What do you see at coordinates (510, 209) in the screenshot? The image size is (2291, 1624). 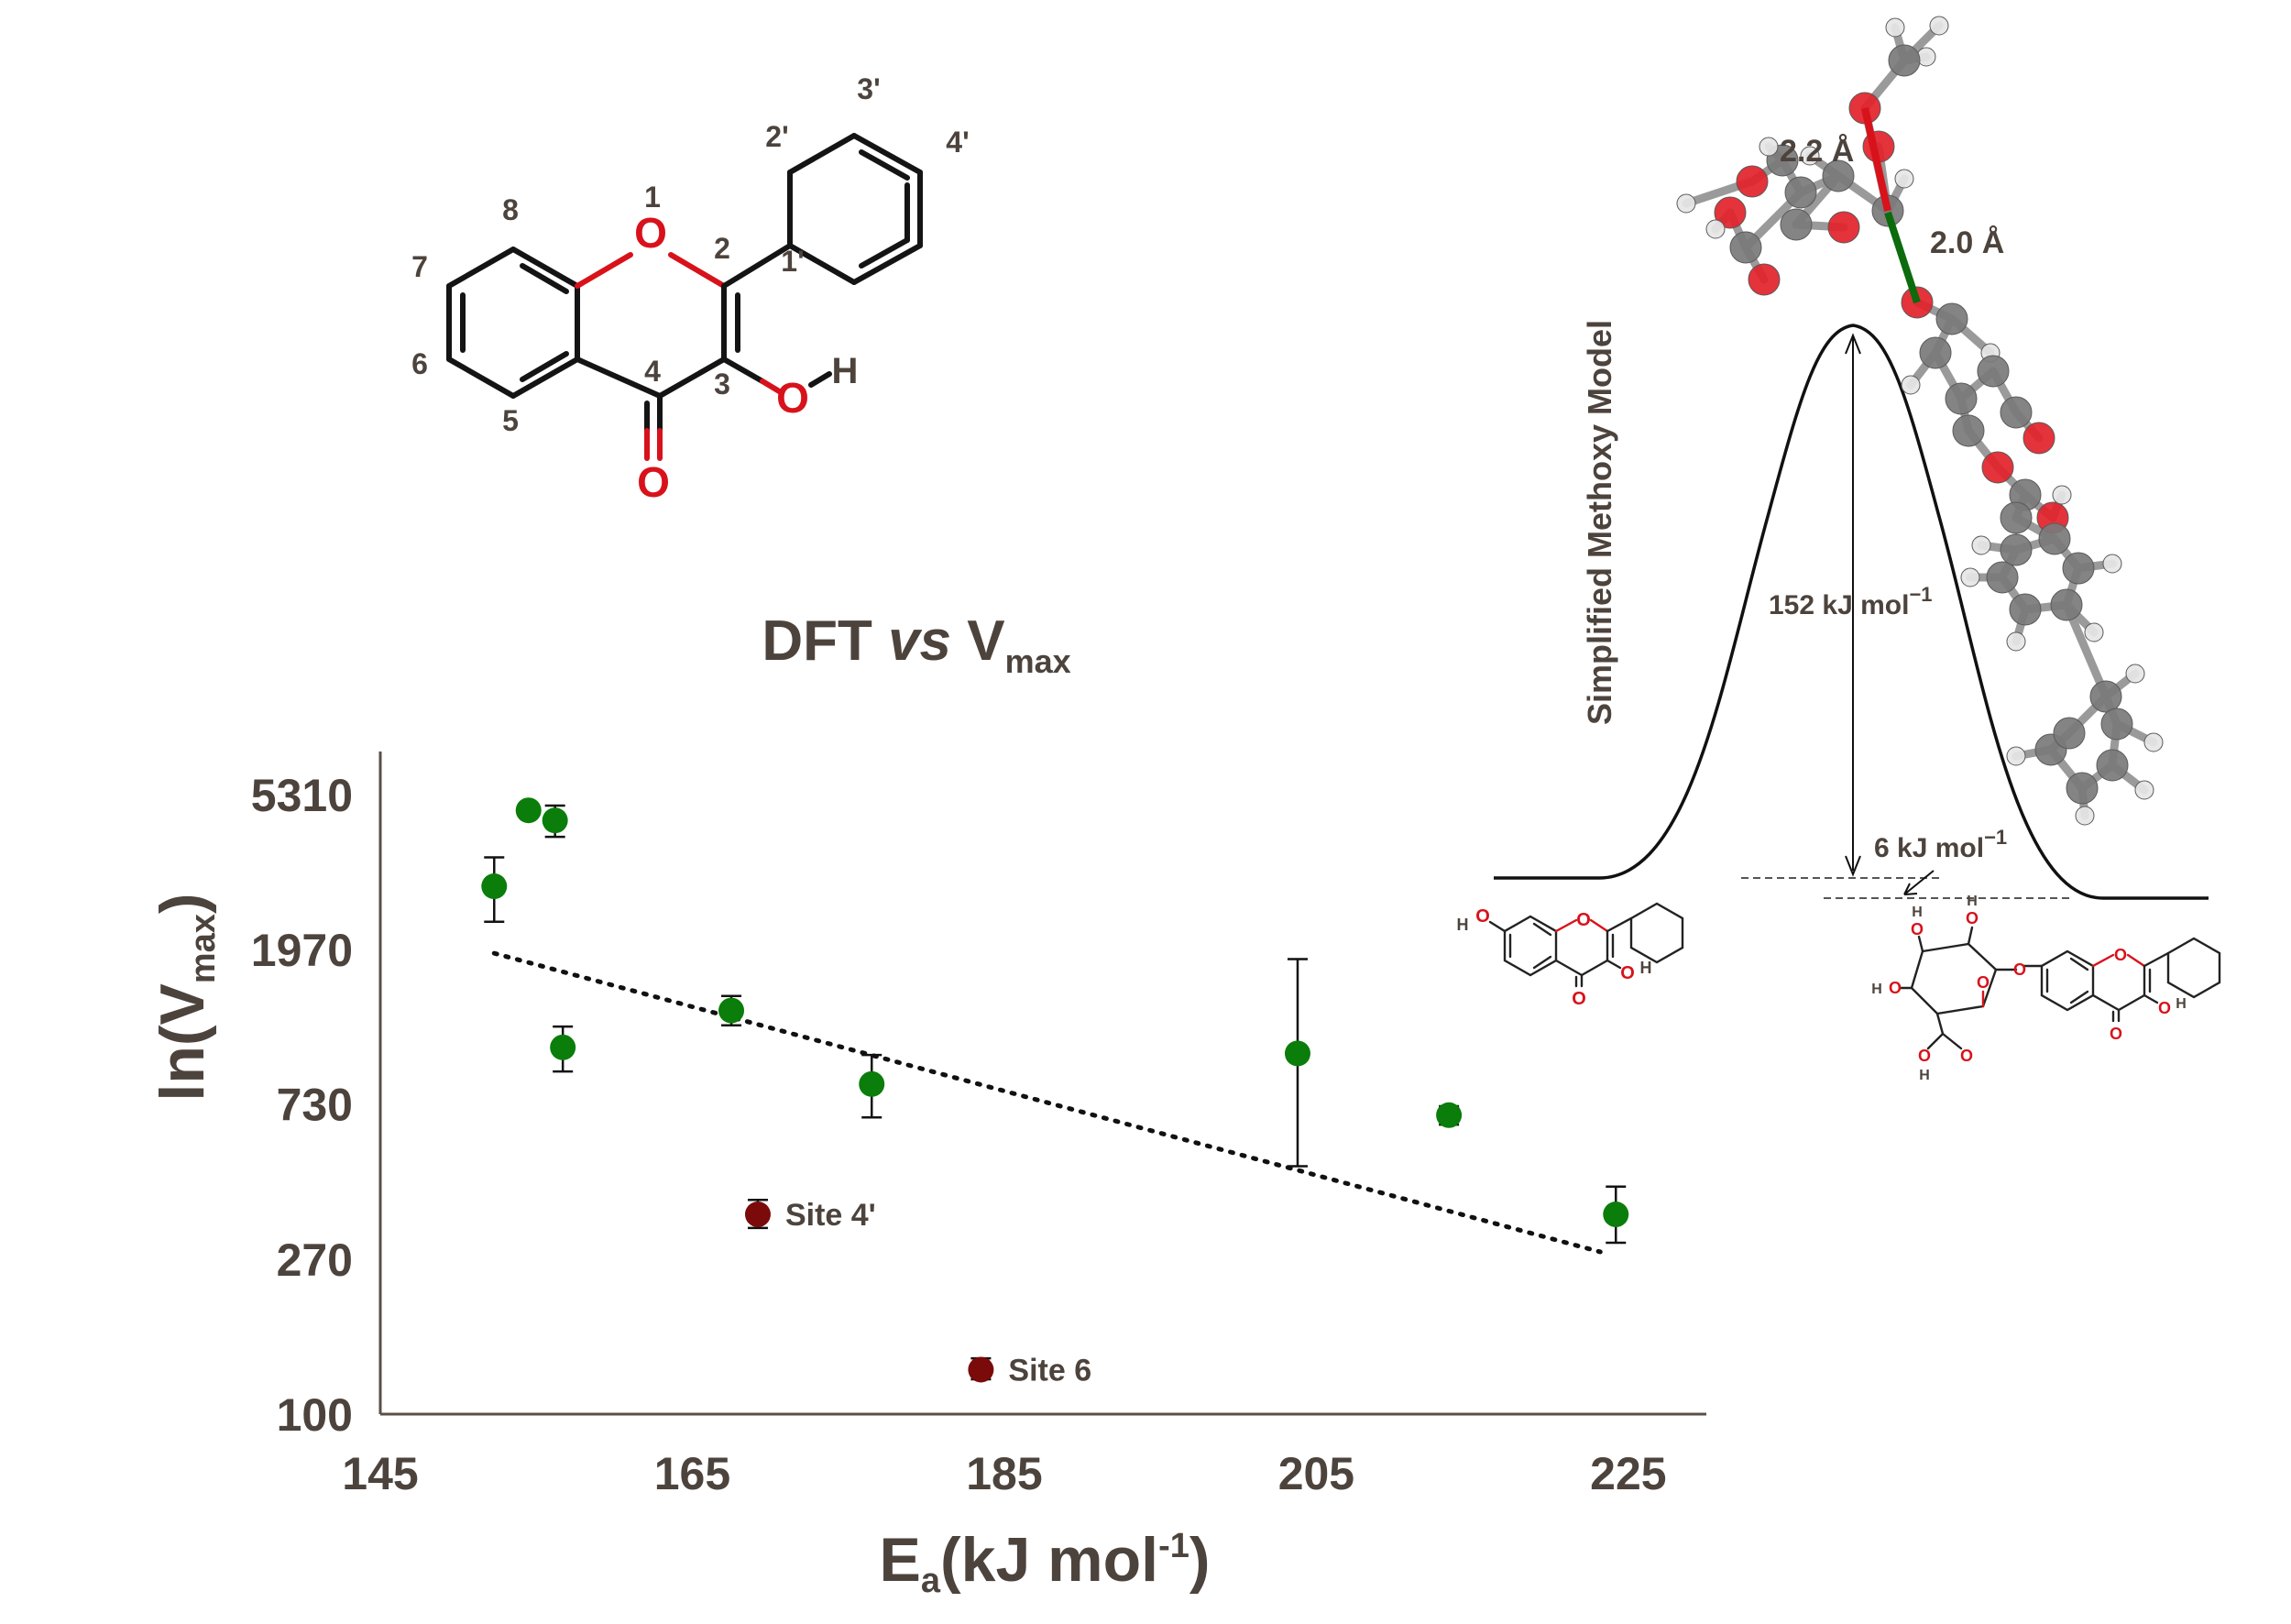 I see `atom-number-8: 8` at bounding box center [510, 209].